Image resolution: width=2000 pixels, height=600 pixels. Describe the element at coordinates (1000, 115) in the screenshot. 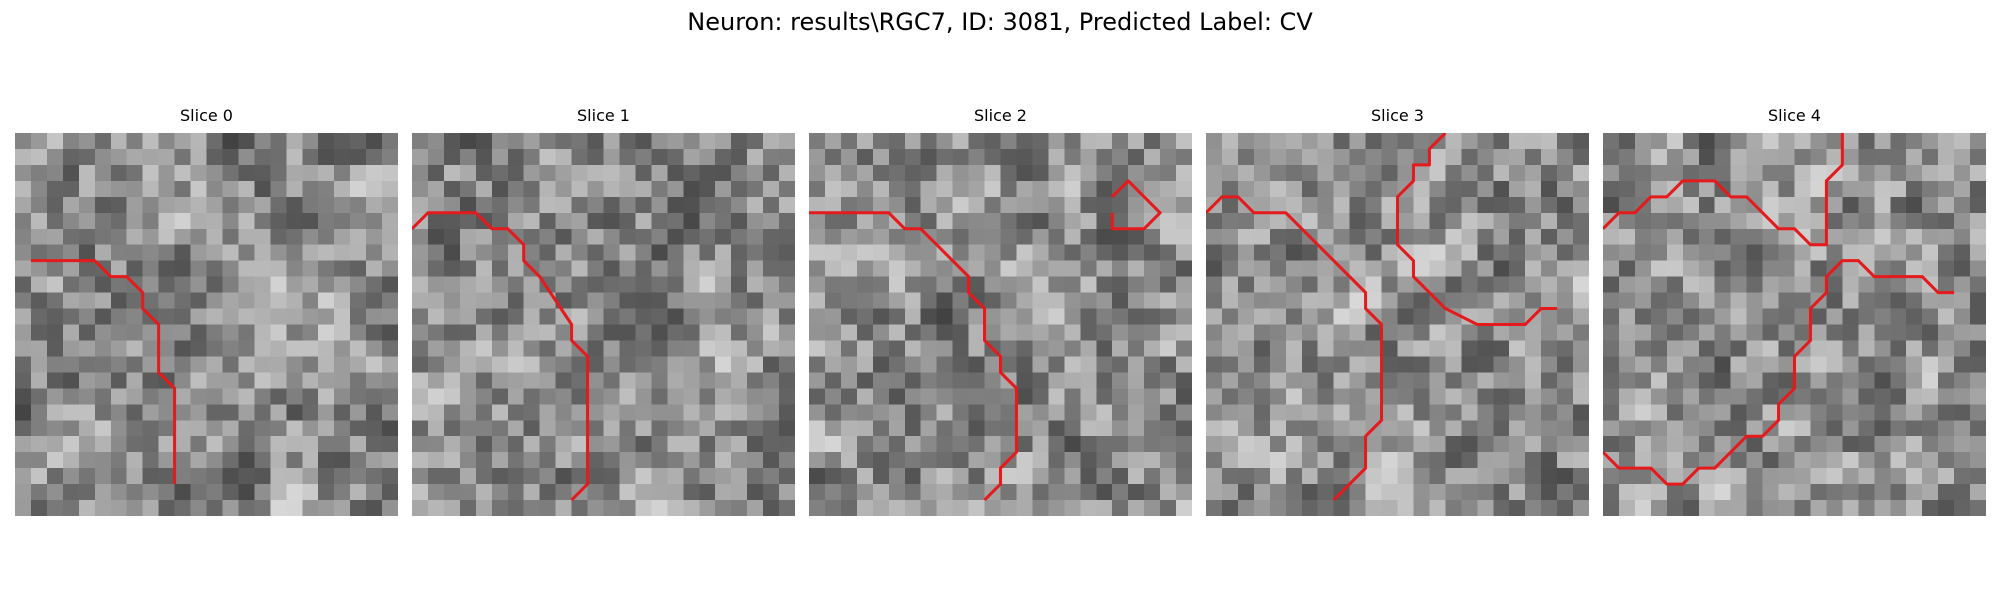

I see `slice-title: Slice 2` at that location.